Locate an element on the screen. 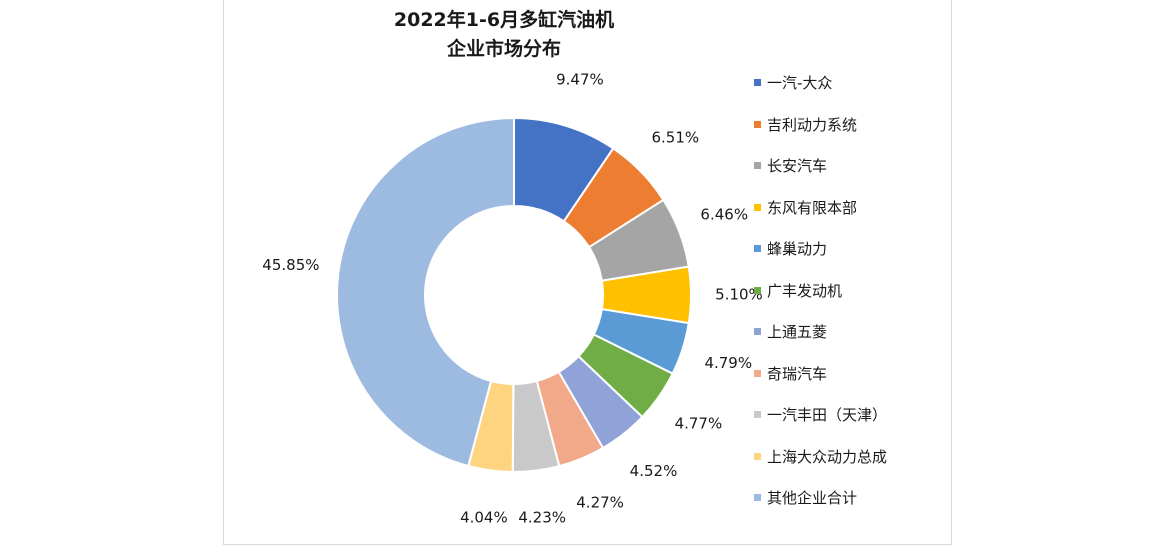 The image size is (1170, 552). legend-label-10: 上海大众动力总成 is located at coordinates (827, 456).